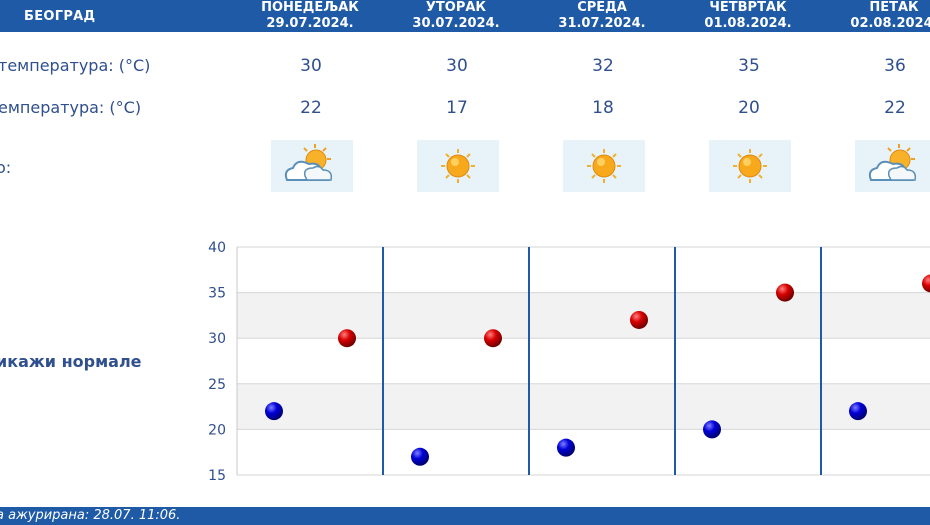 This screenshot has width=930, height=525. I want to click on max-temp-1: 30, so click(311, 66).